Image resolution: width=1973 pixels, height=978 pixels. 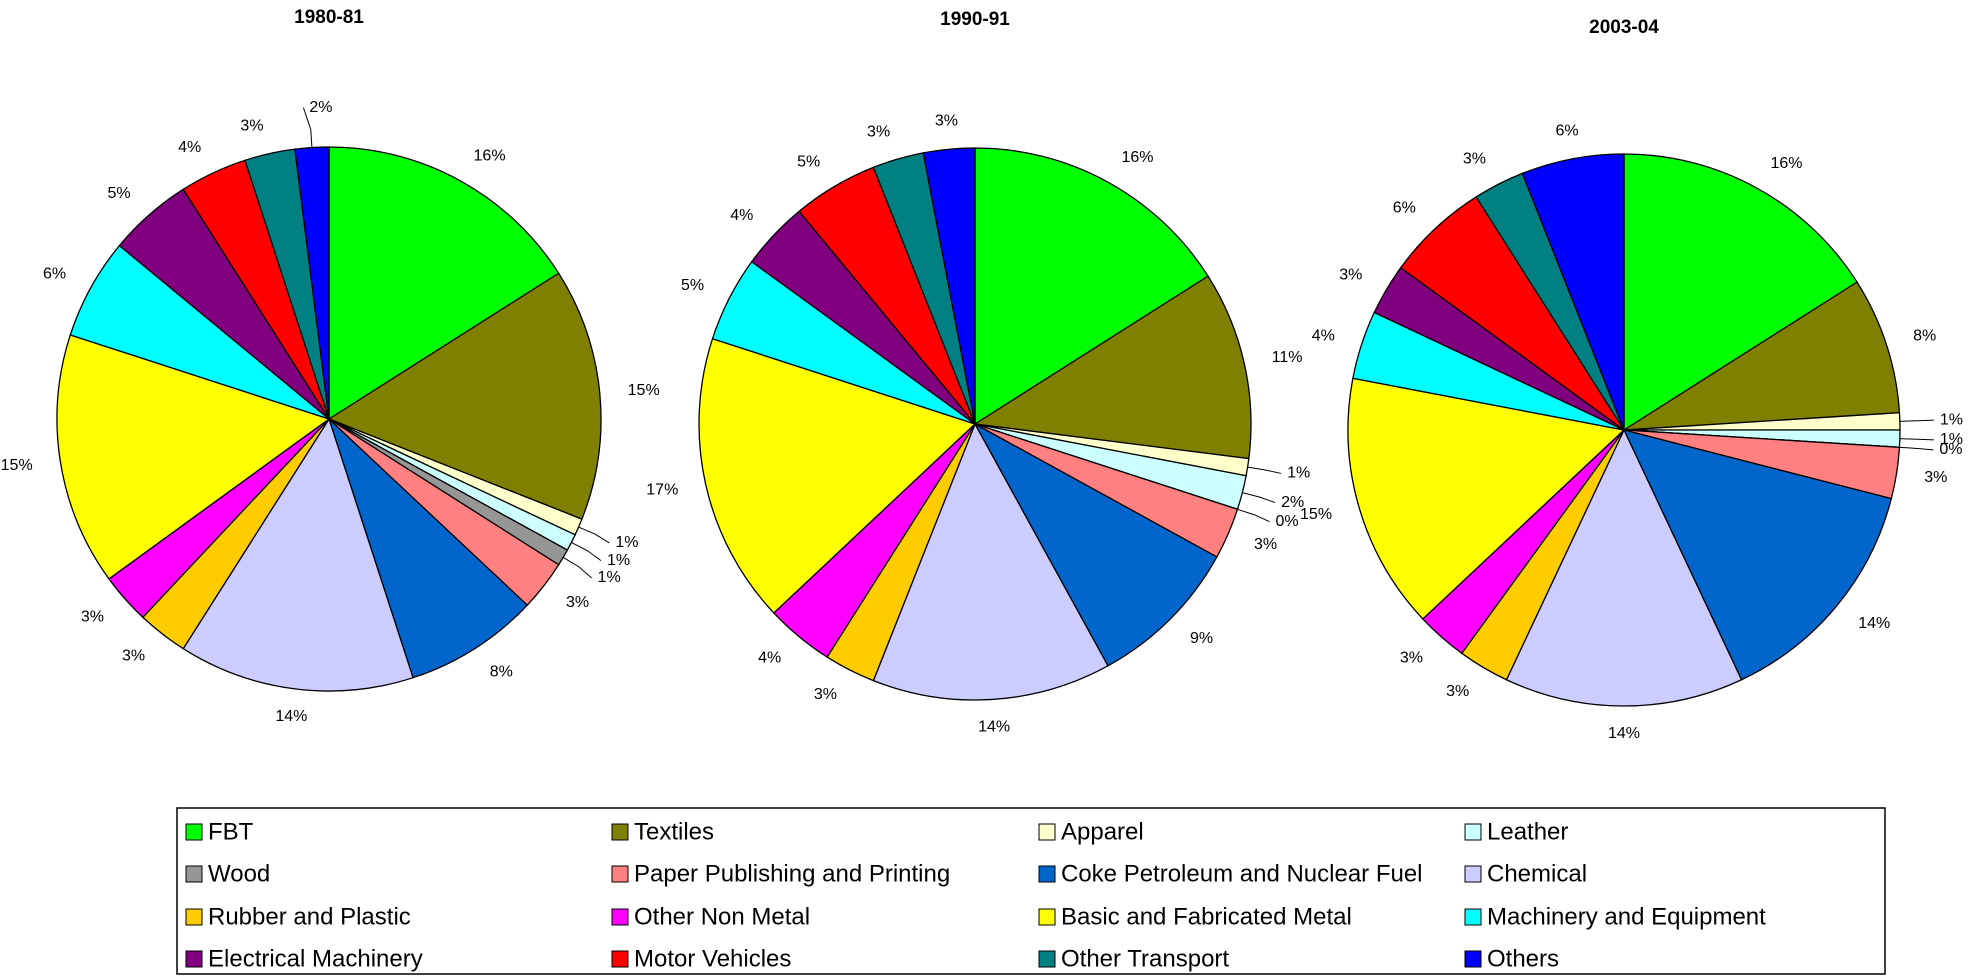 What do you see at coordinates (722, 916) in the screenshot?
I see `legend-label: Other Non Metal` at bounding box center [722, 916].